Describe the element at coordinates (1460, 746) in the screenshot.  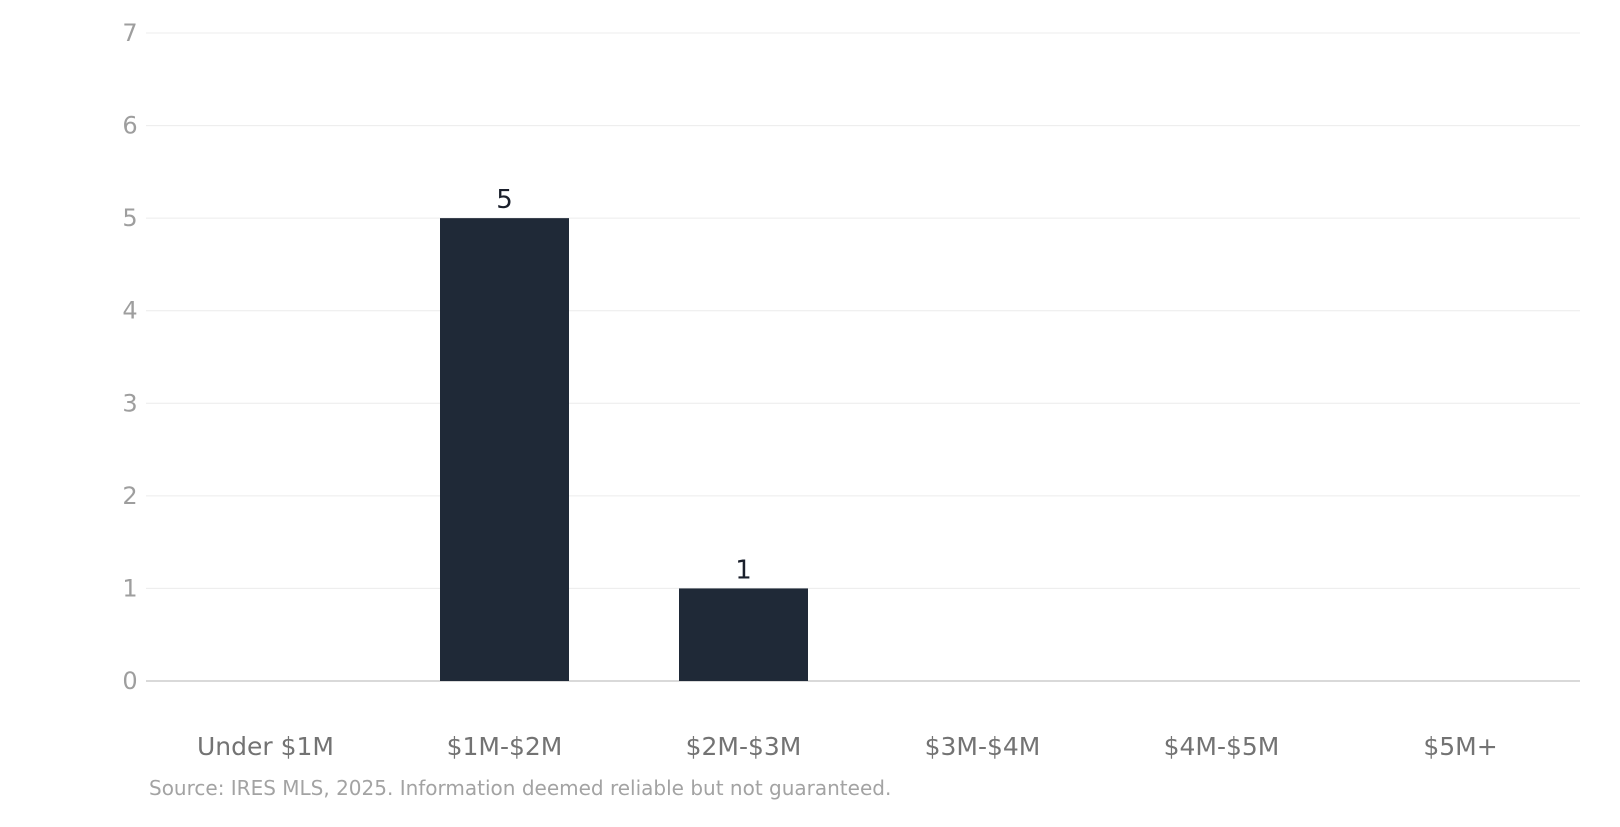
I see `x-category-label: $5M+` at that location.